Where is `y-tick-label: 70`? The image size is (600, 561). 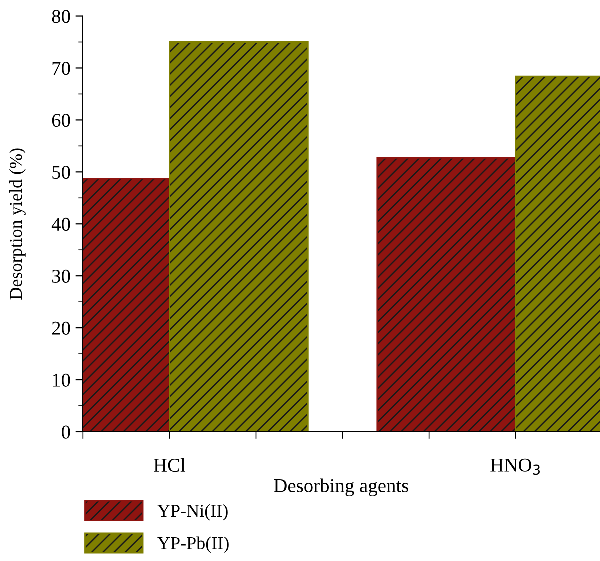 y-tick-label: 70 is located at coordinates (61, 69).